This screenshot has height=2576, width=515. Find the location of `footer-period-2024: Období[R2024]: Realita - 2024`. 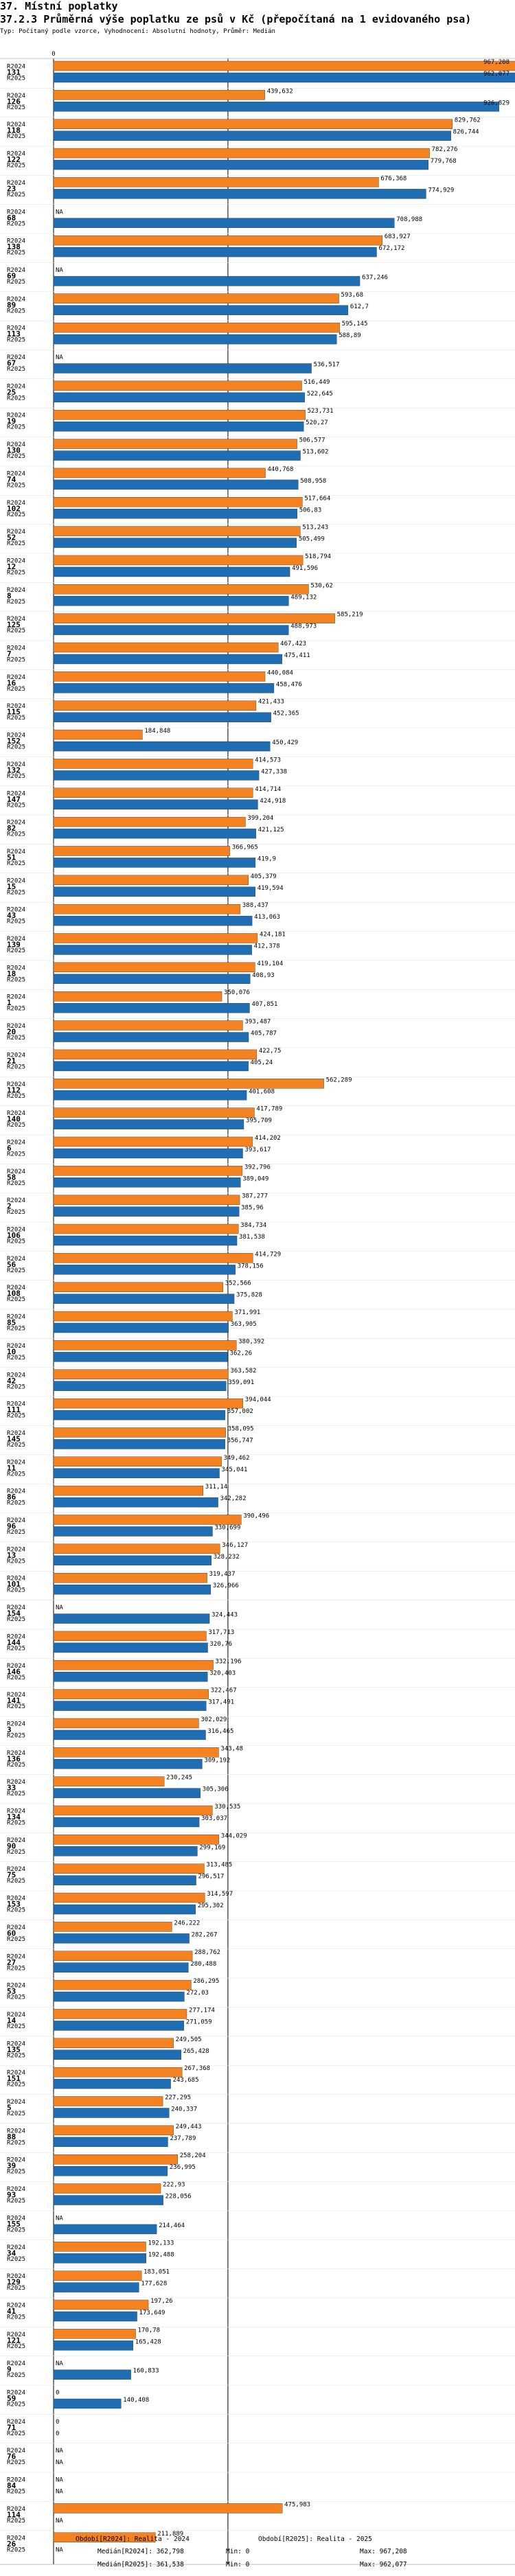

footer-period-2024: Období[R2024]: Realita - 2024 is located at coordinates (133, 2539).